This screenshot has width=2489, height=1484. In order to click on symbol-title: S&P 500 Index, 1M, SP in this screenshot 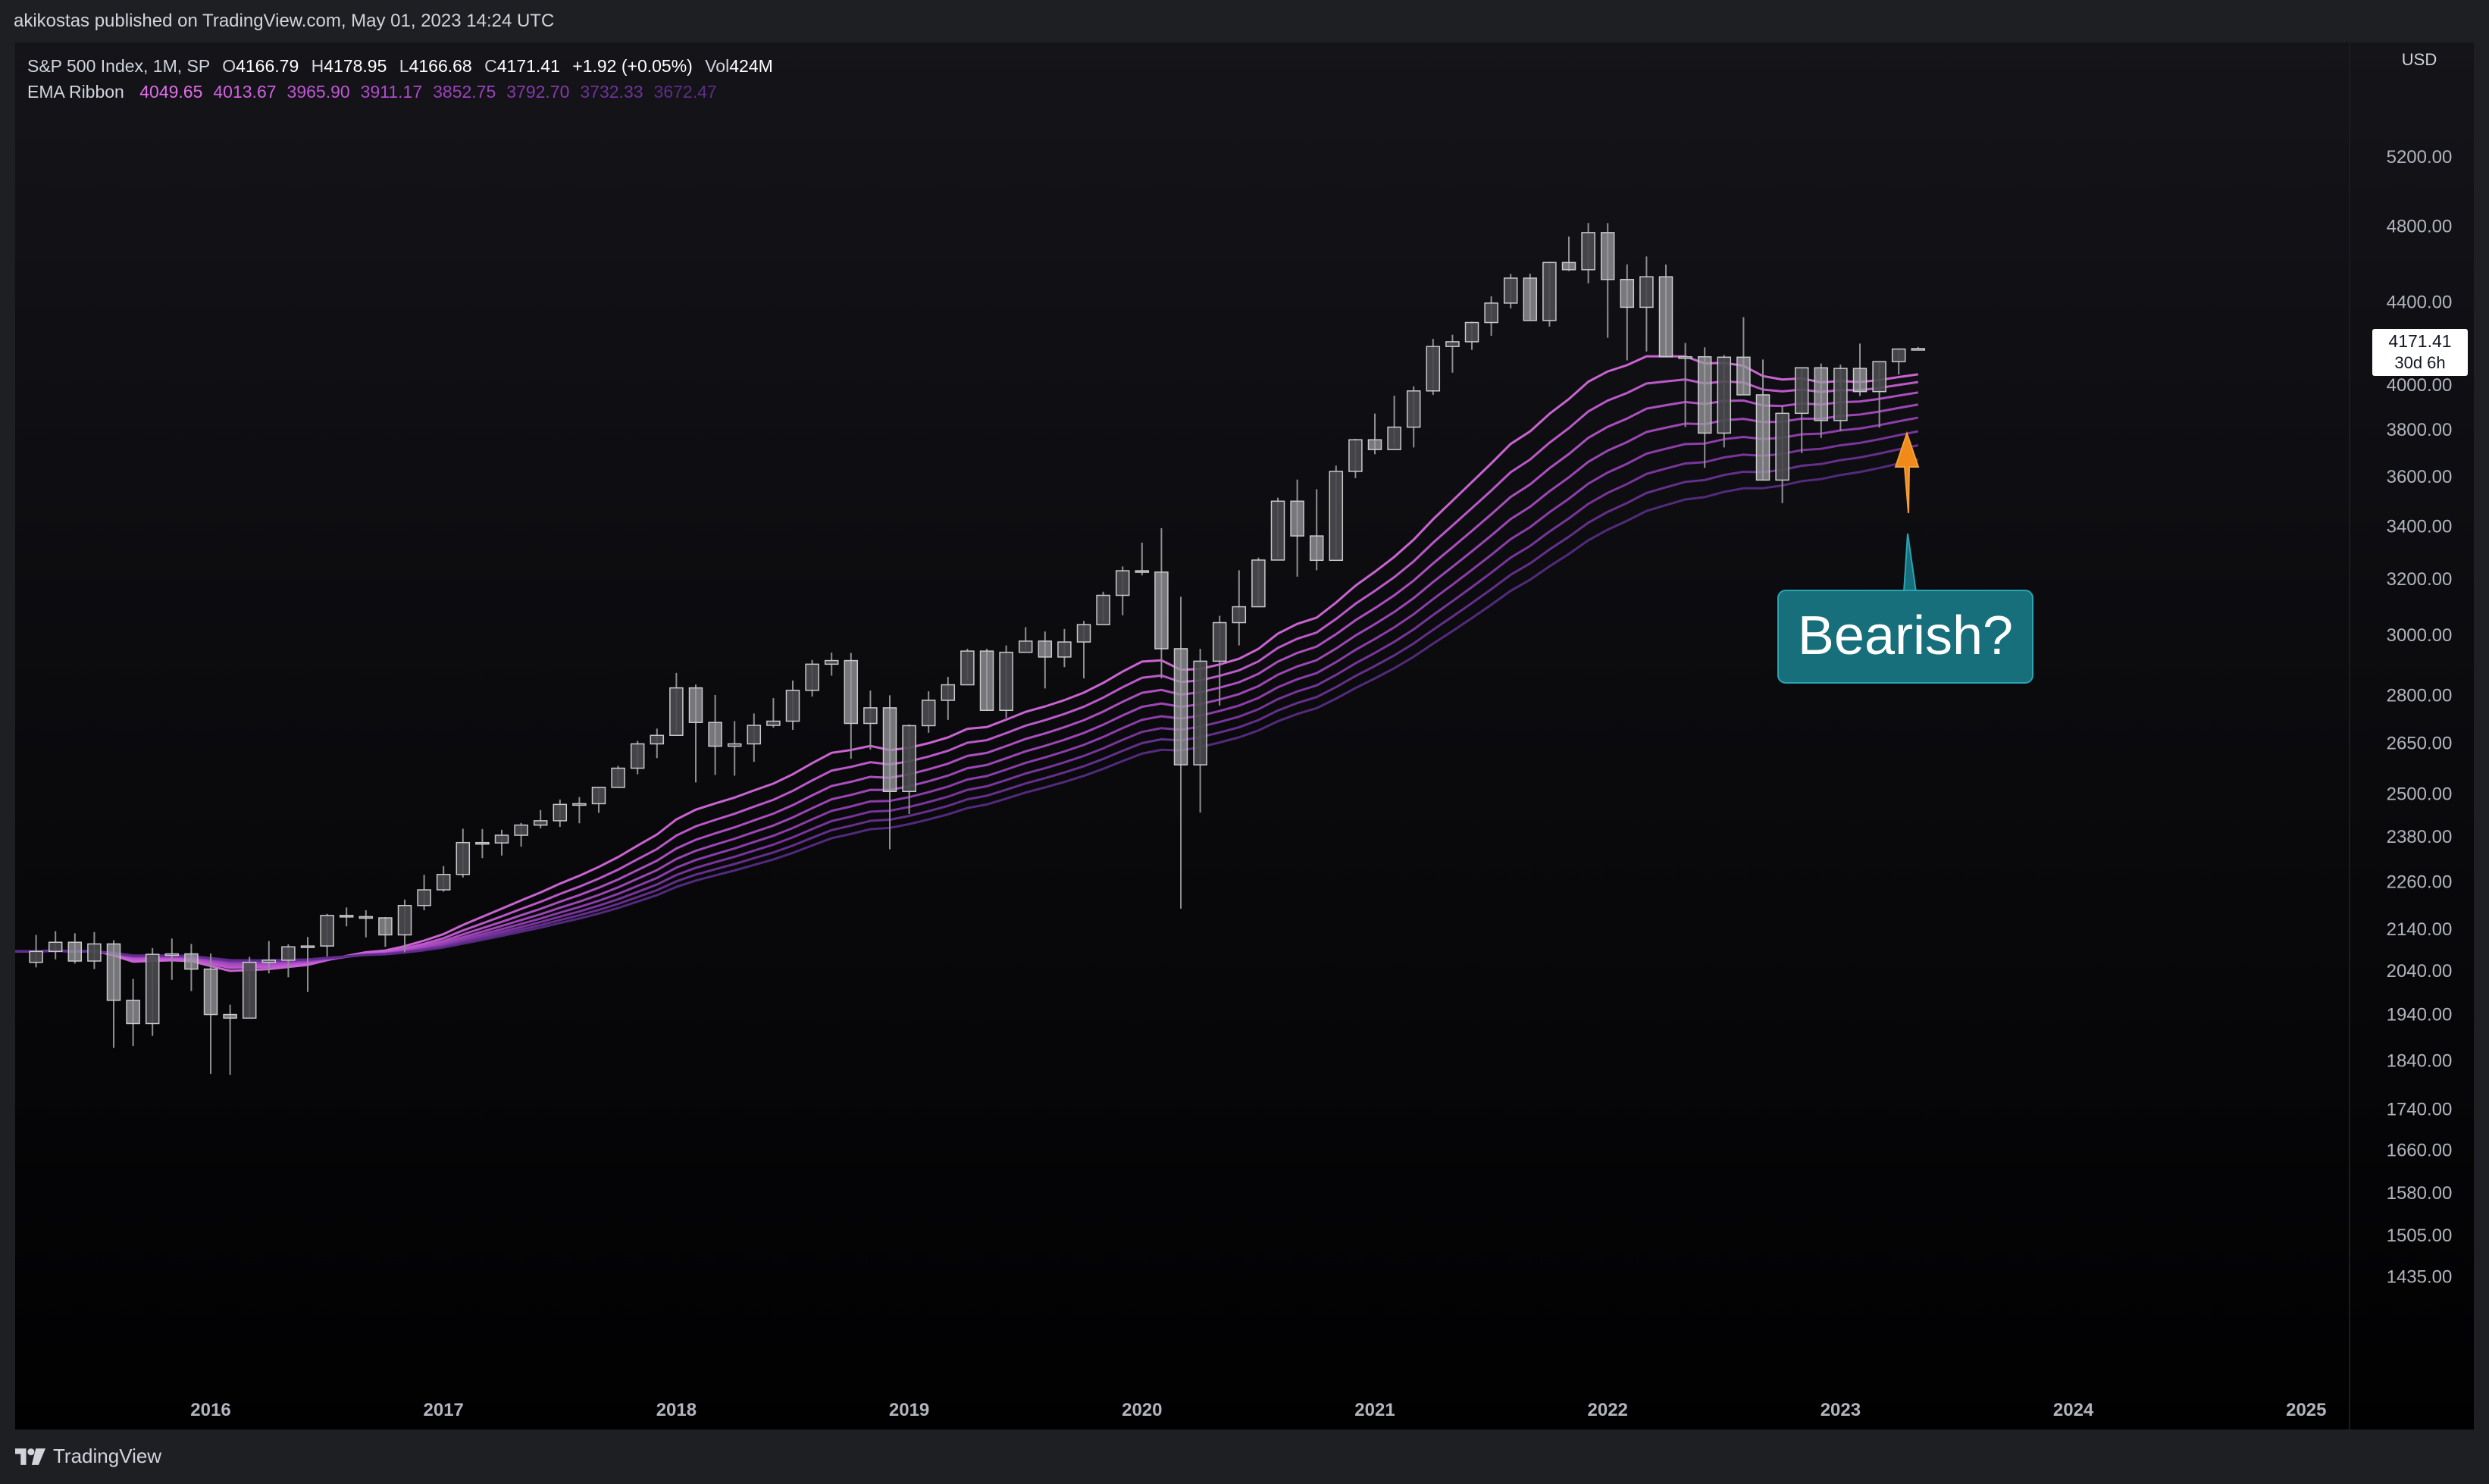, I will do `click(118, 66)`.